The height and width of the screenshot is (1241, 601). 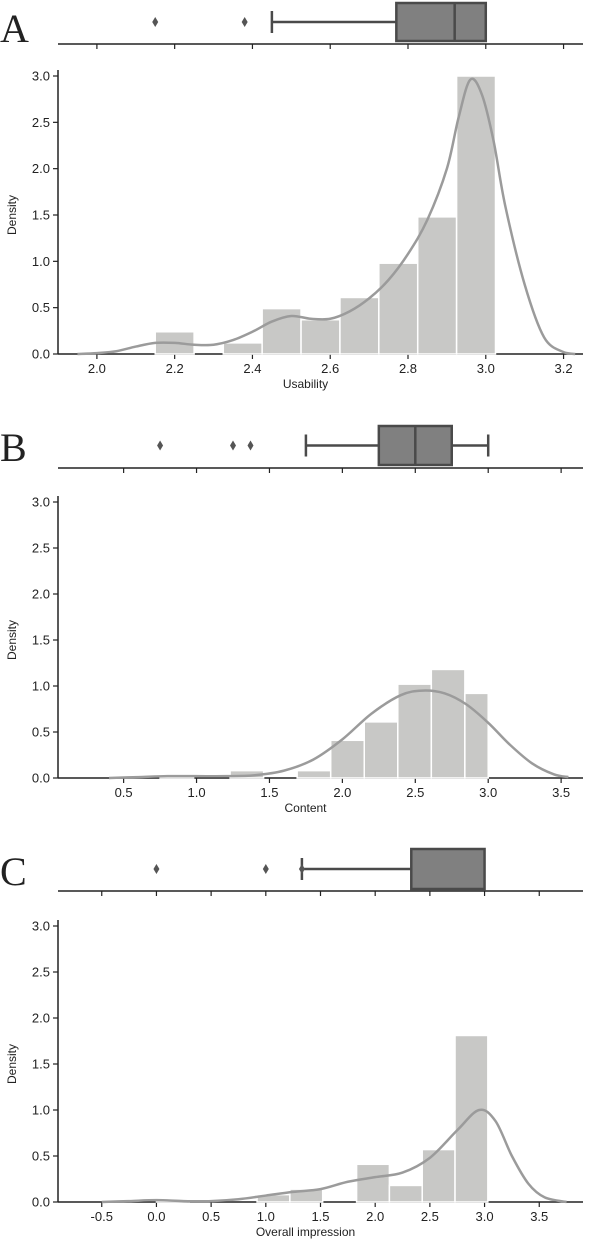 I want to click on panel-letter: C, so click(x=13, y=871).